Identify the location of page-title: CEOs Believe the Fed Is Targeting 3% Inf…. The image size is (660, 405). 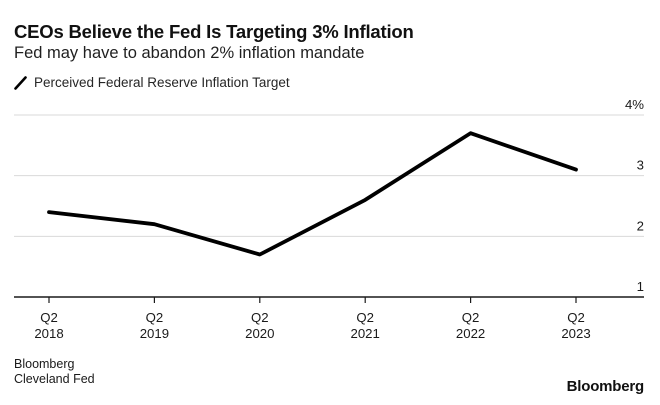
(214, 31).